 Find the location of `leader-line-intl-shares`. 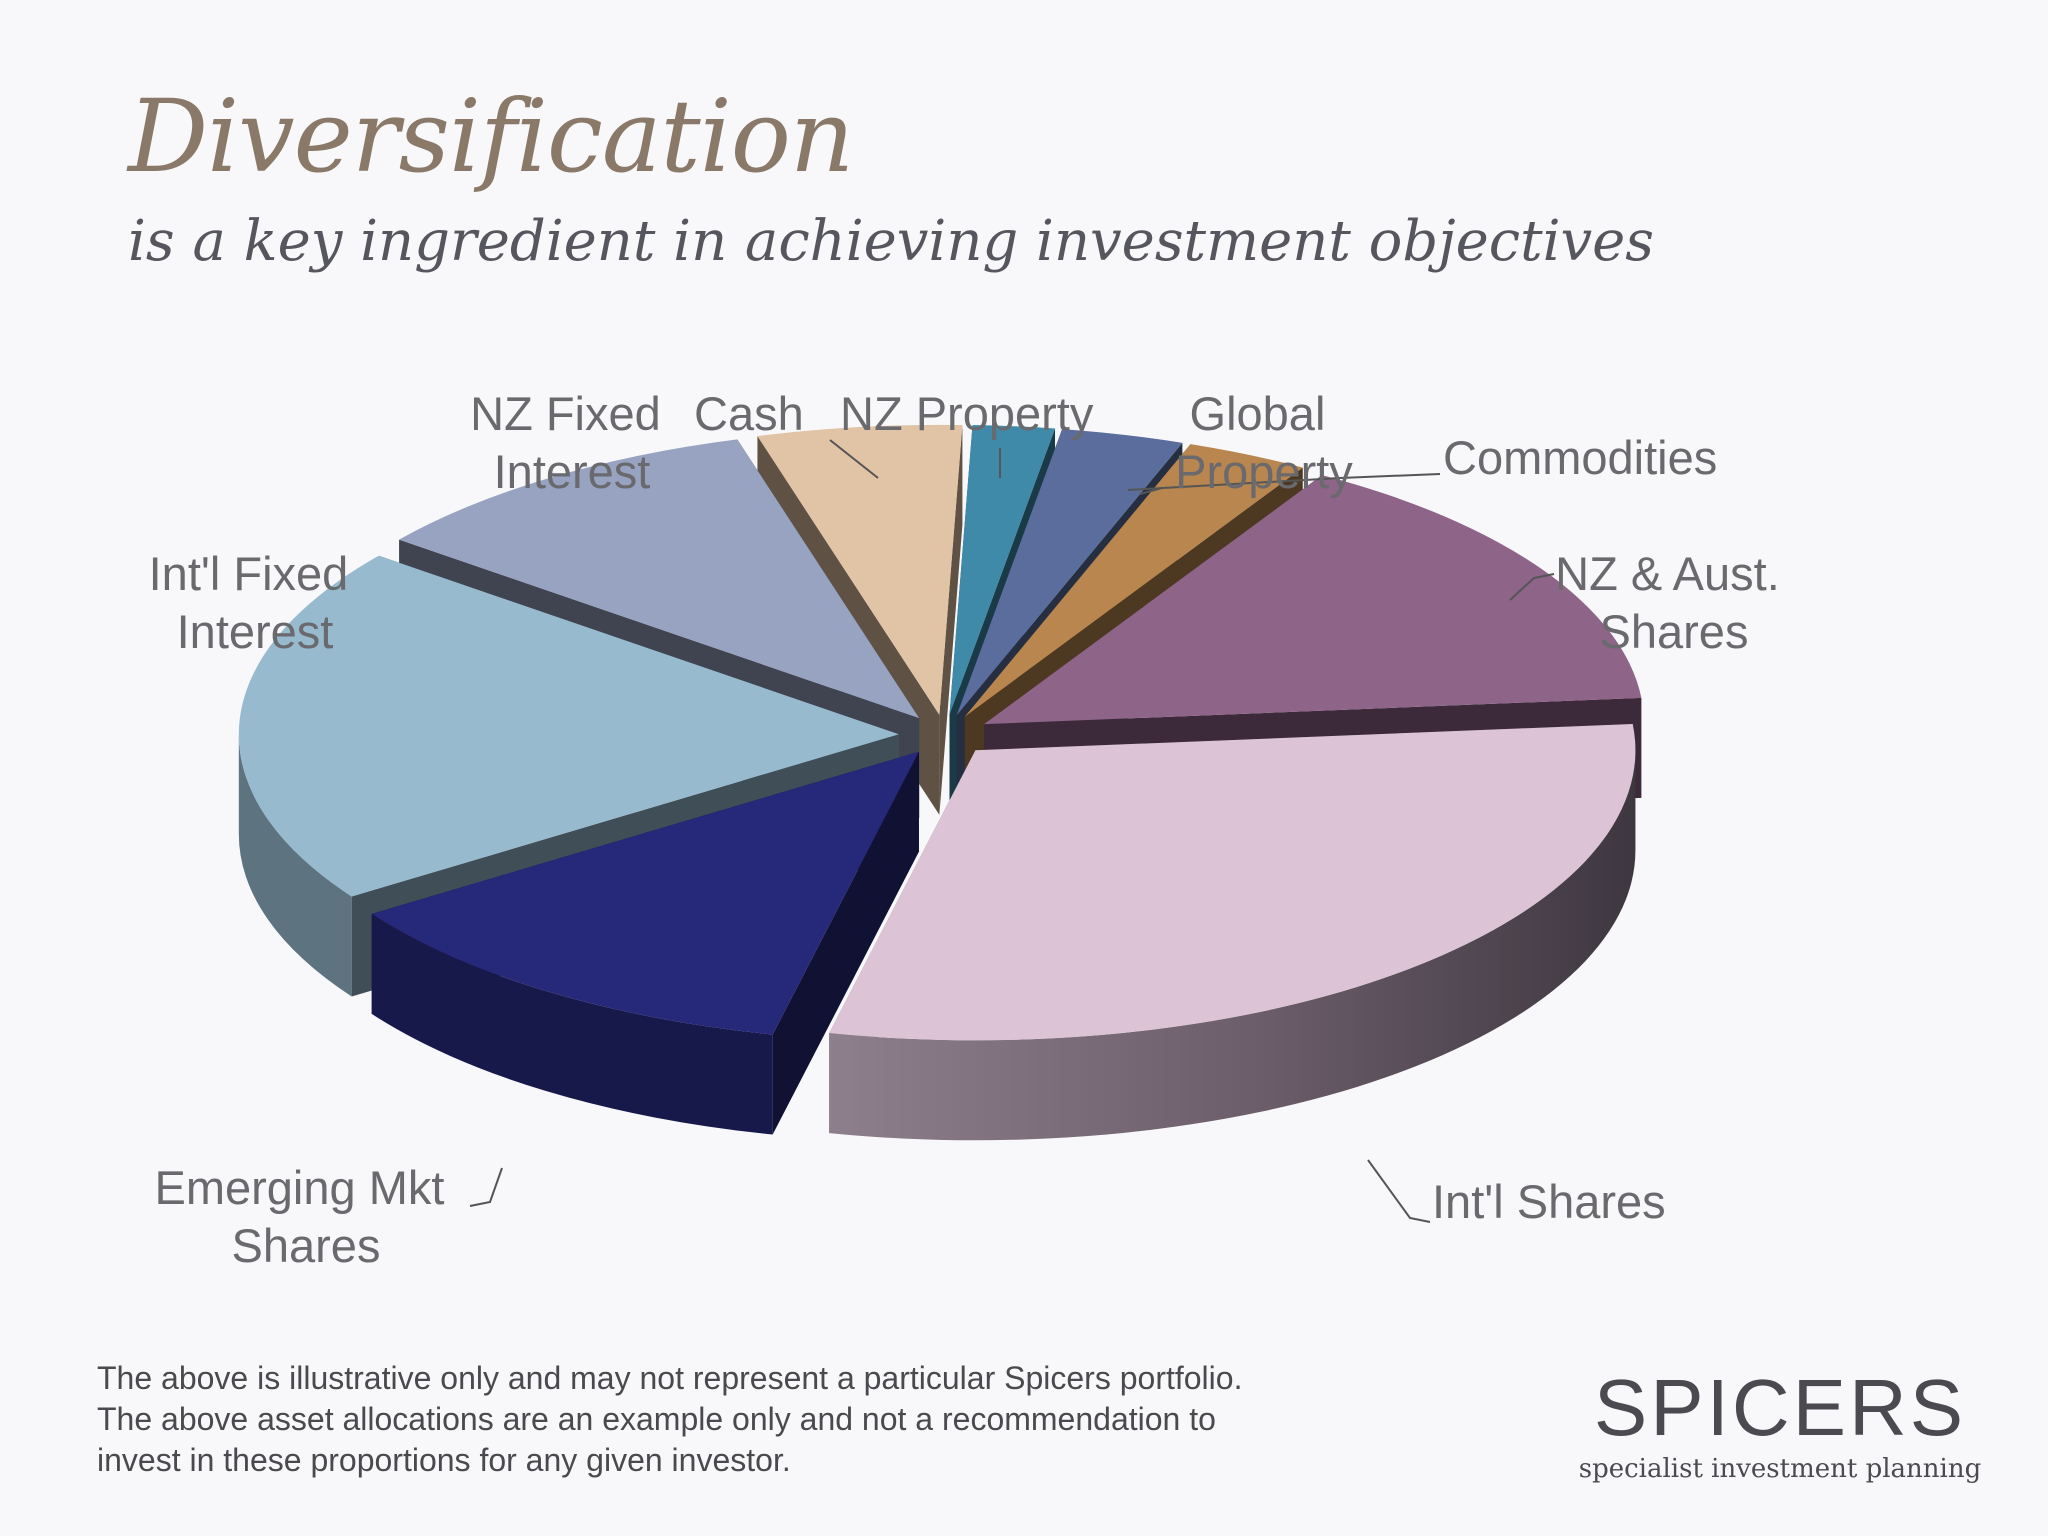

leader-line-intl-shares is located at coordinates (1399, 1191).